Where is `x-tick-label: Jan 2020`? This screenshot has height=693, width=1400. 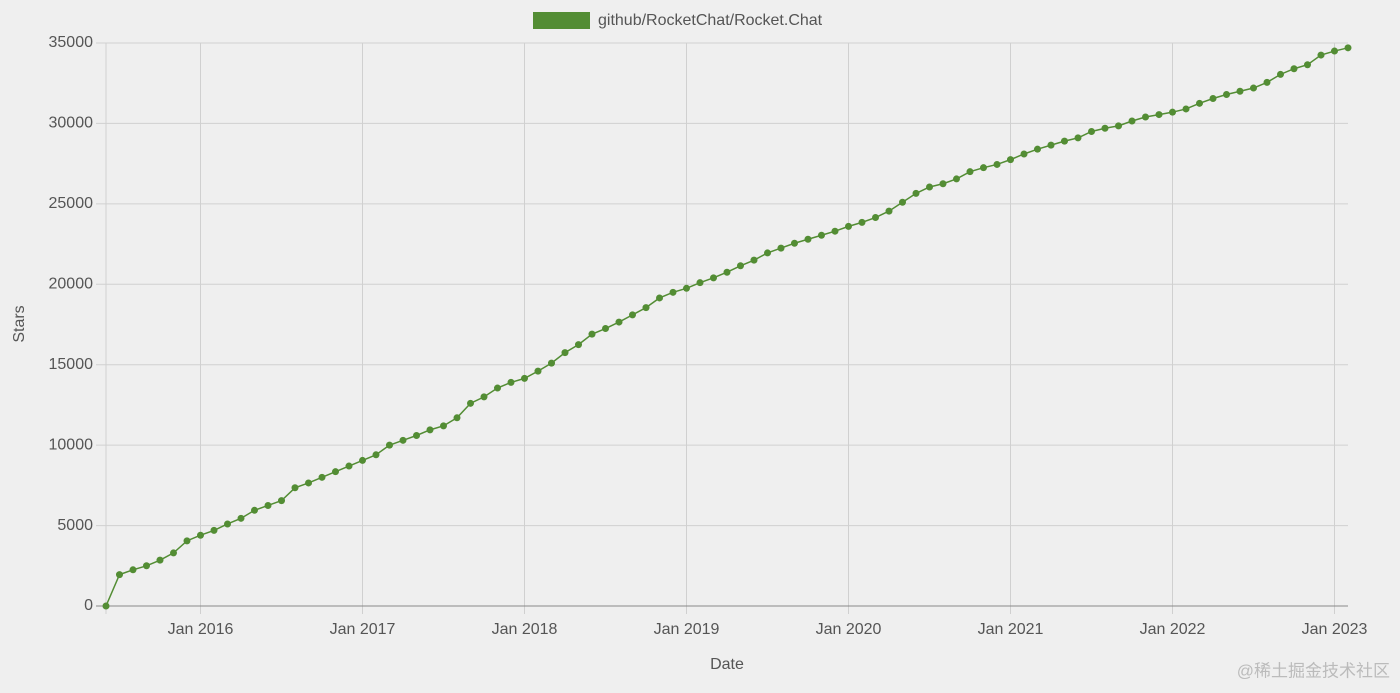 x-tick-label: Jan 2020 is located at coordinates (849, 629).